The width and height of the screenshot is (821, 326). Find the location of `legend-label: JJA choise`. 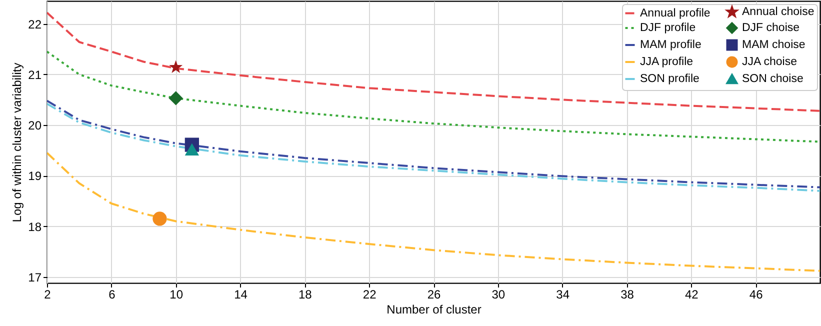

legend-label: JJA choise is located at coordinates (769, 62).